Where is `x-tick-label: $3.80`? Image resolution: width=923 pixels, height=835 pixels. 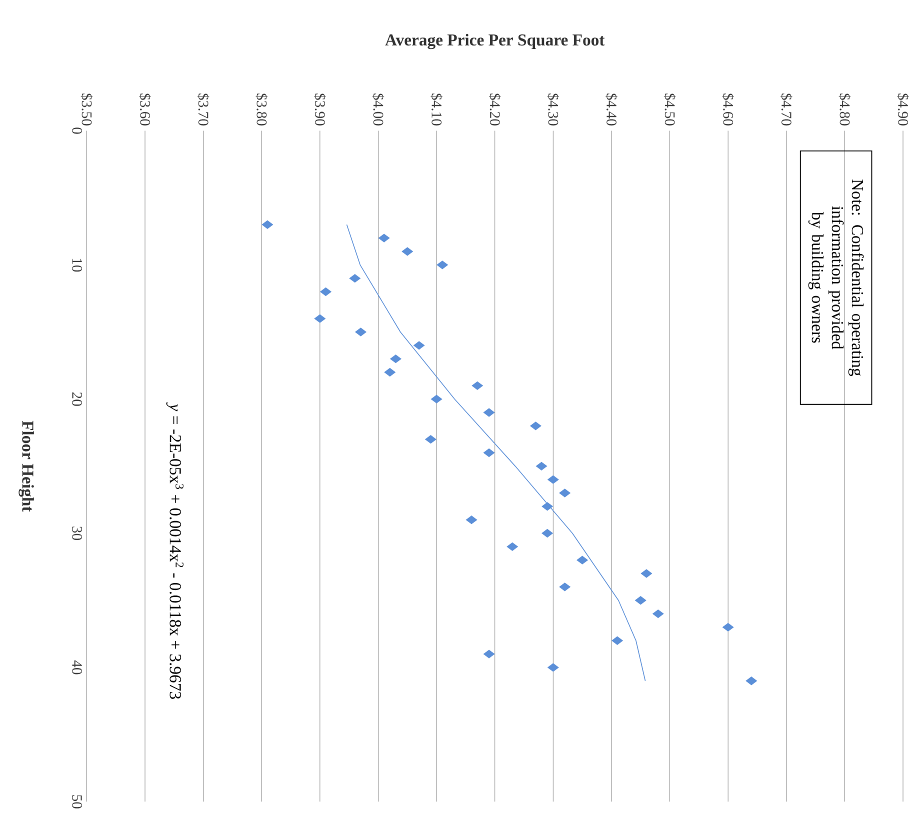 x-tick-label: $3.80 is located at coordinates (262, 110).